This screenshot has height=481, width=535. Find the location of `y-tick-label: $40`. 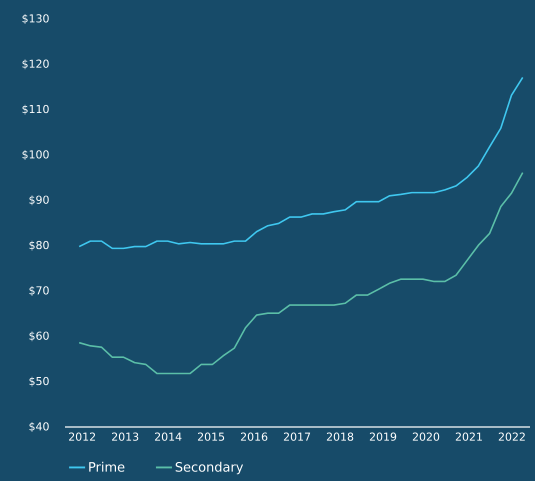

y-tick-label: $40 is located at coordinates (39, 427).